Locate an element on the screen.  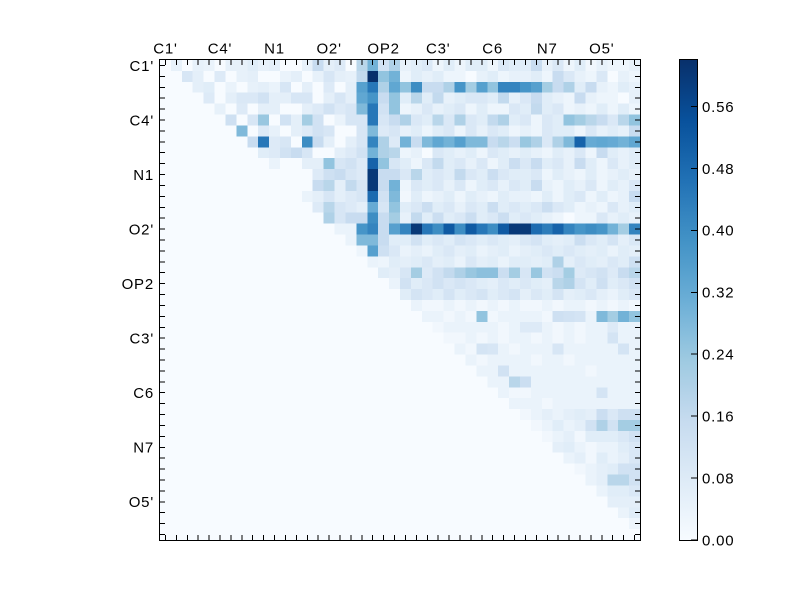
svg-text: 0.00 is located at coordinates (718, 540).